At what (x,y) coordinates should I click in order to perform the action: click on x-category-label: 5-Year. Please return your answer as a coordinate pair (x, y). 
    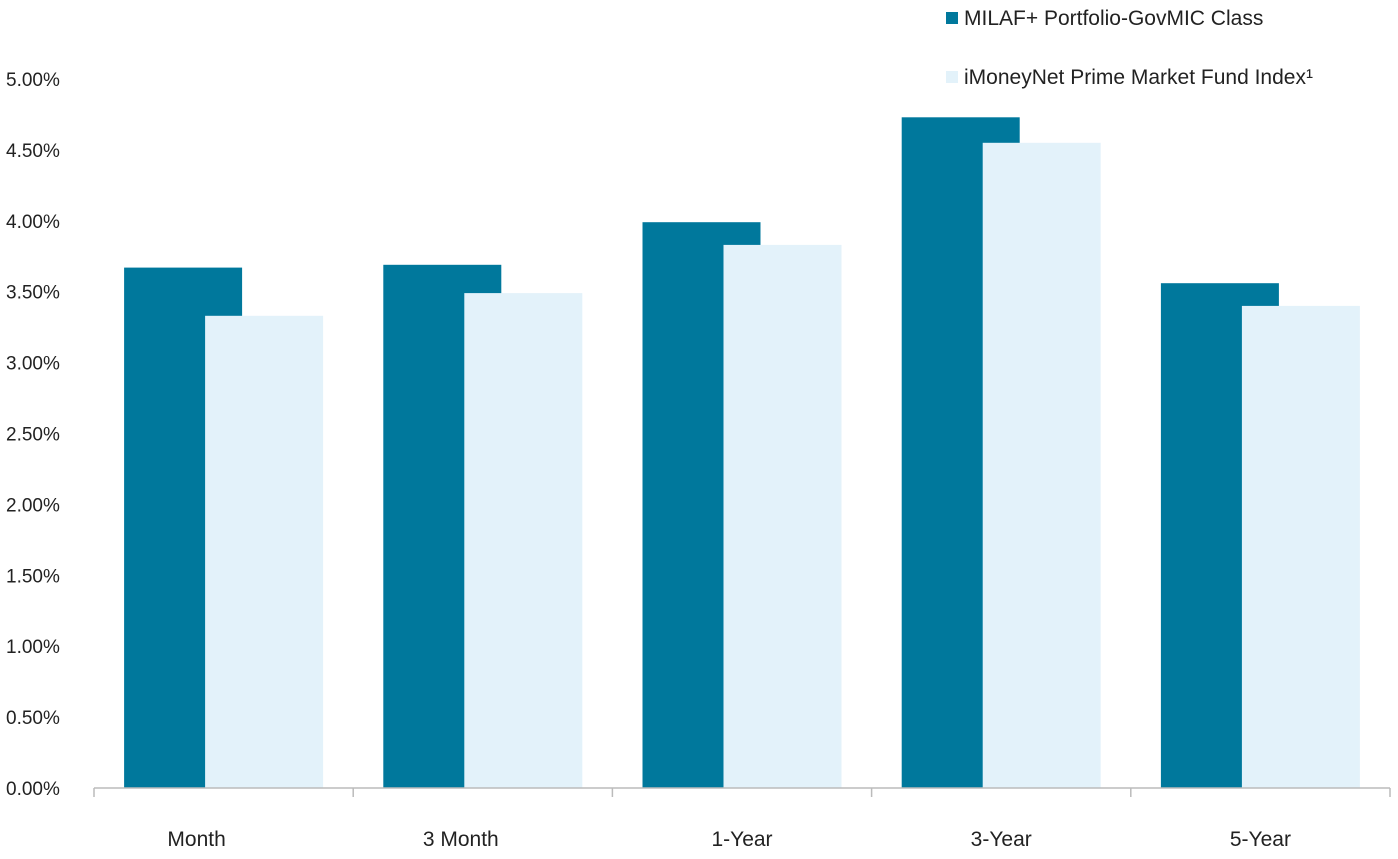
    Looking at the image, I should click on (1260, 839).